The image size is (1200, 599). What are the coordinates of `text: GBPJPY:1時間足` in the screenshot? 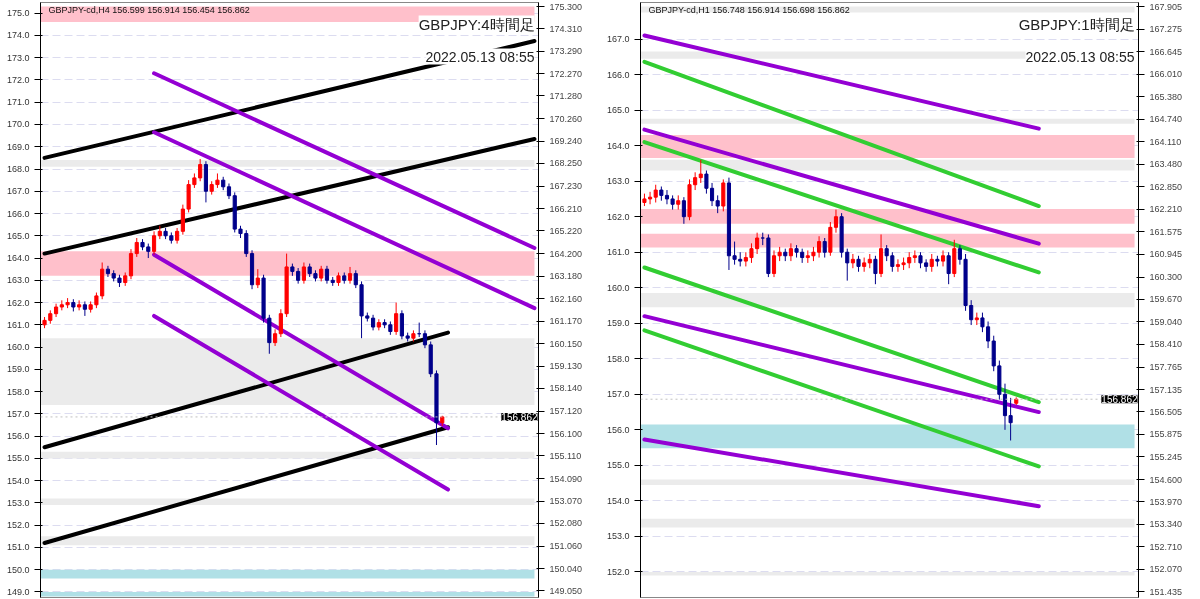 It's located at (1076, 24).